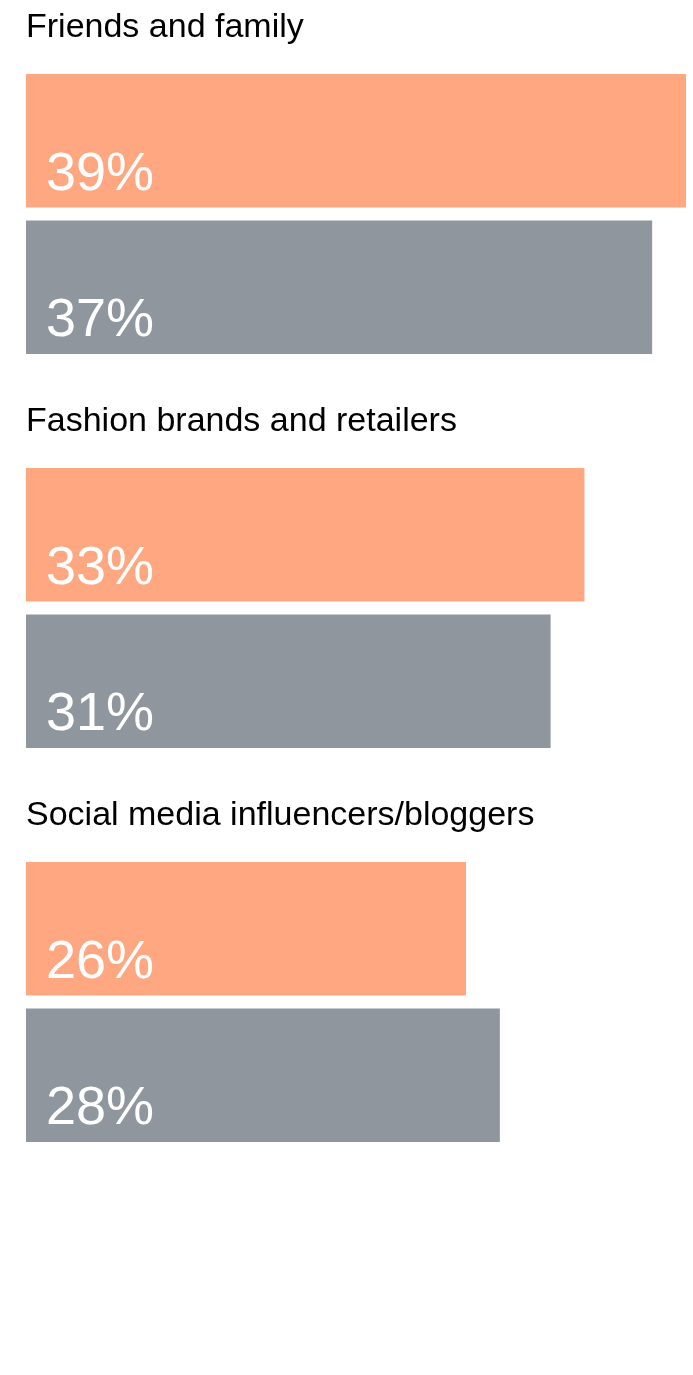  I want to click on data-label: 33%, so click(100, 564).